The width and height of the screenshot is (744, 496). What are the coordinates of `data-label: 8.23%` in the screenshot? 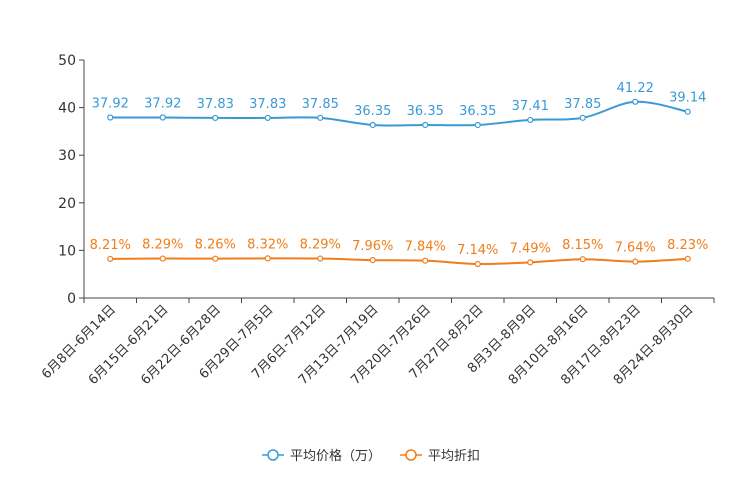 It's located at (687, 245).